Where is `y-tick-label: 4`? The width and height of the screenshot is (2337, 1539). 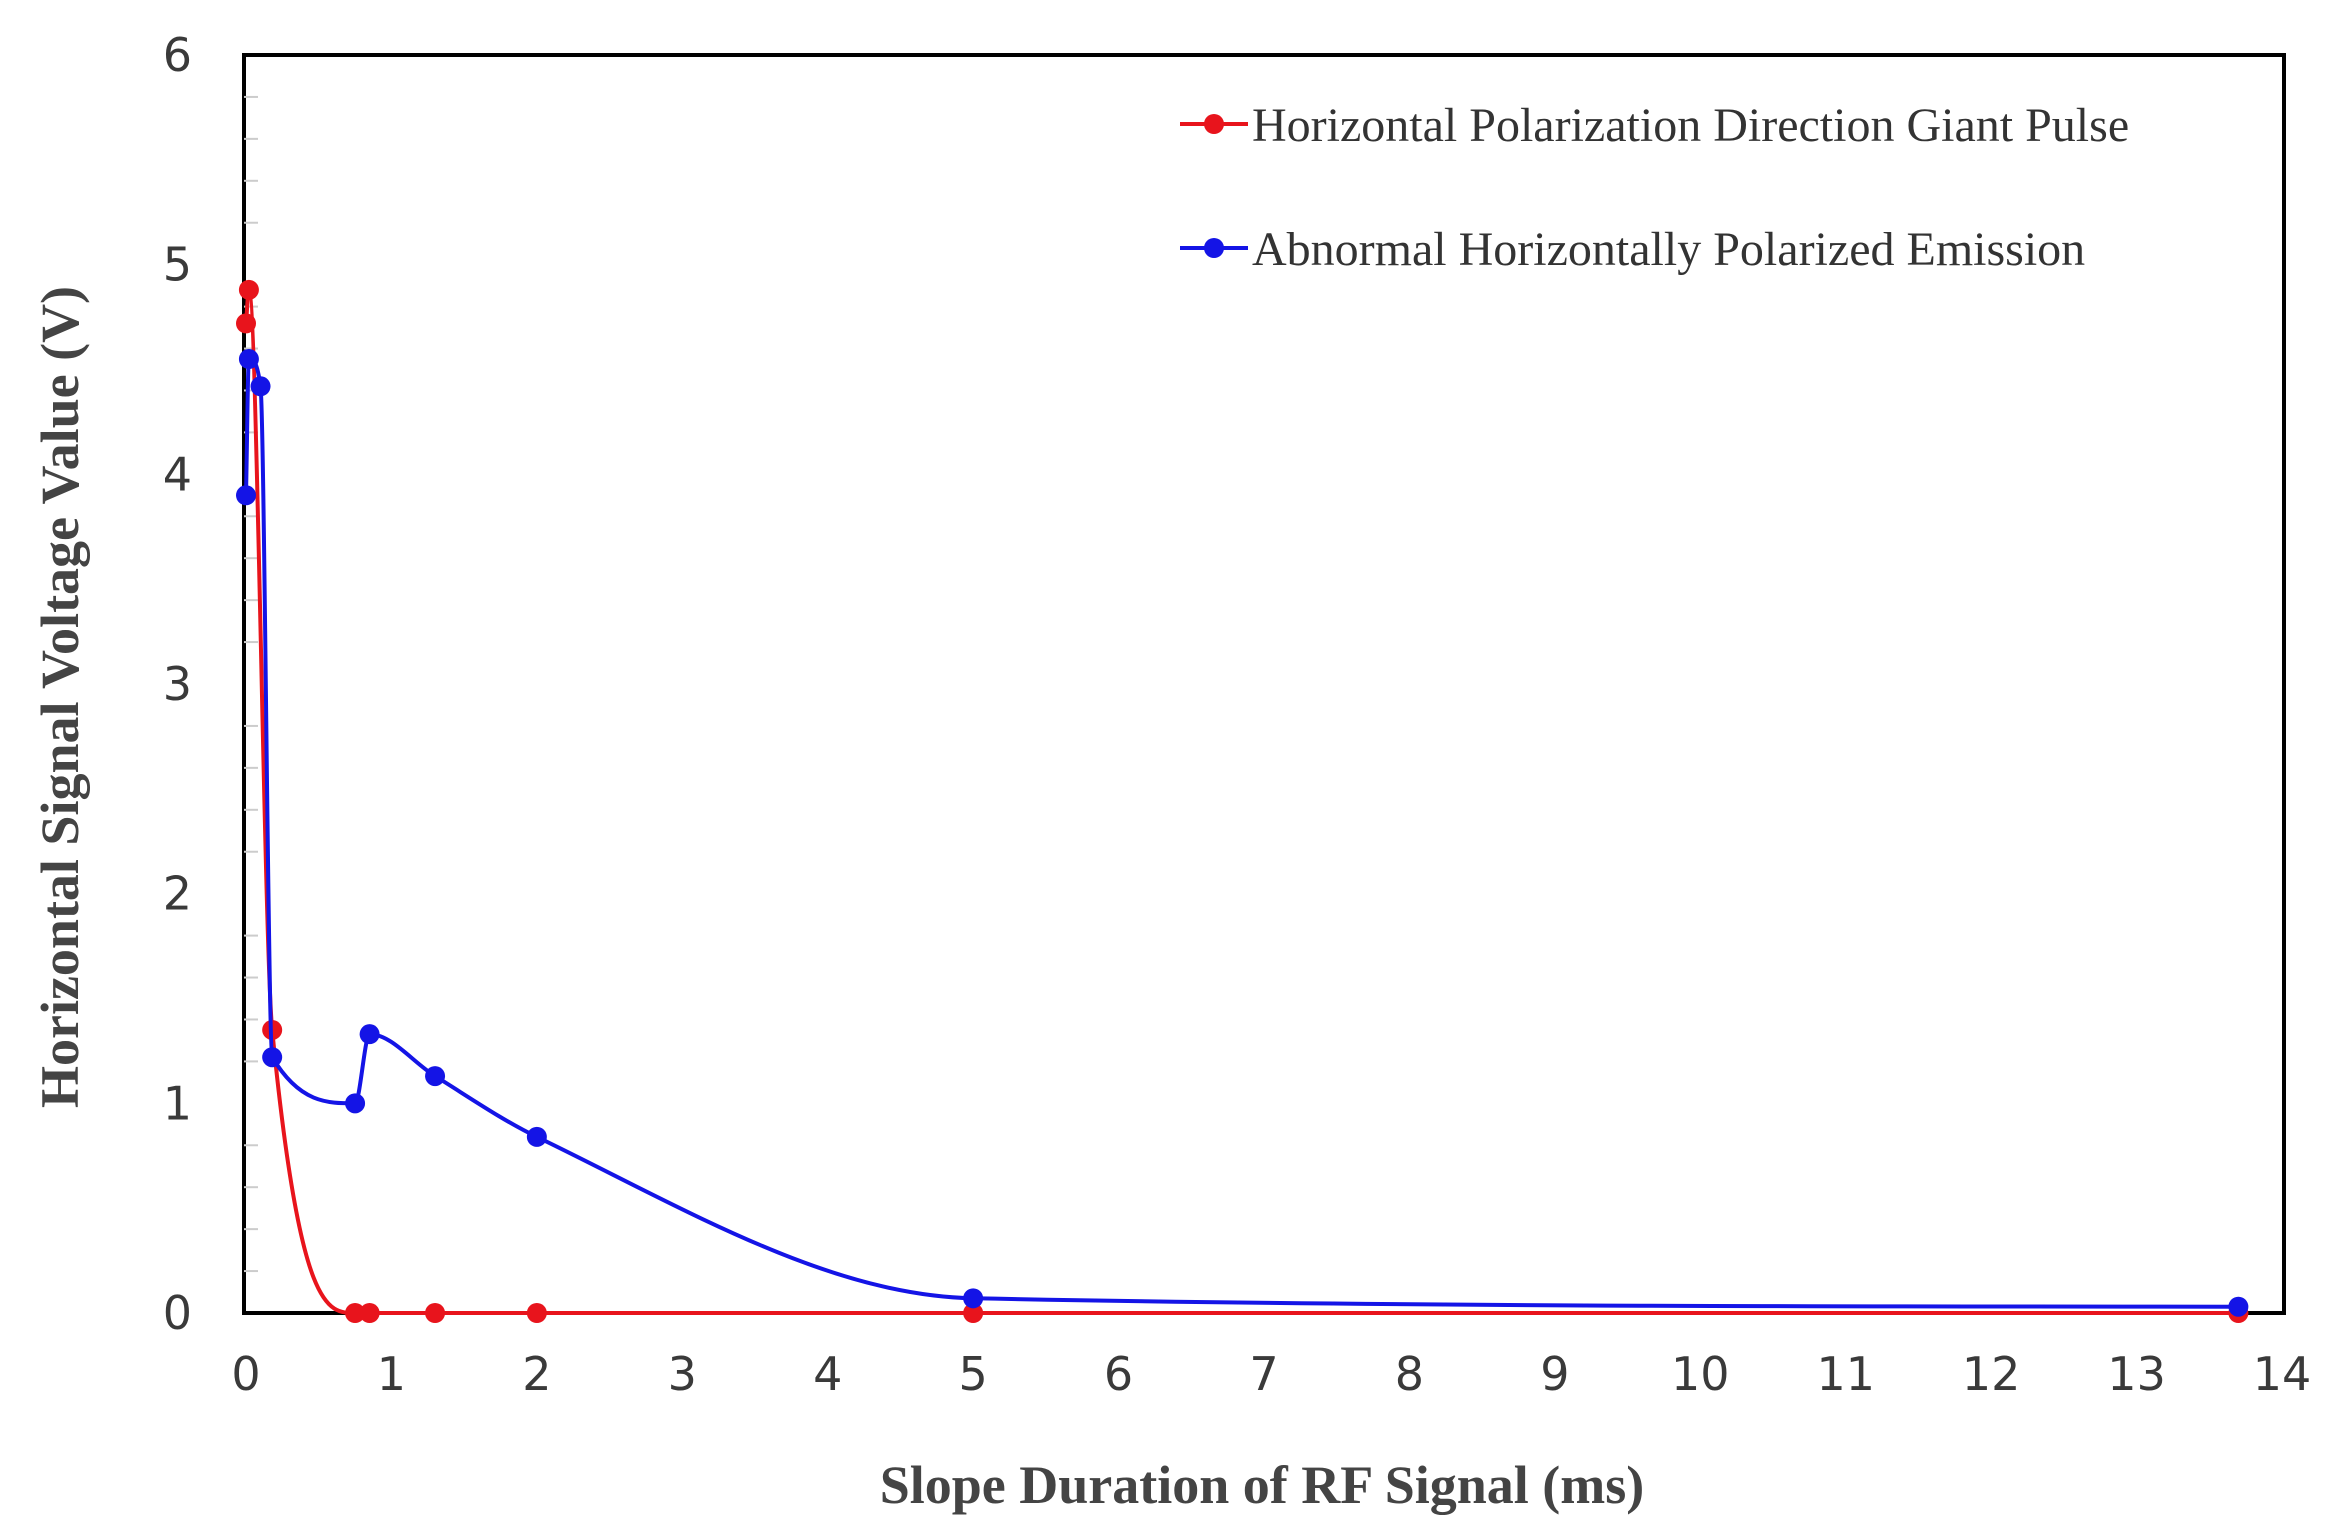
y-tick-label: 4 is located at coordinates (177, 474).